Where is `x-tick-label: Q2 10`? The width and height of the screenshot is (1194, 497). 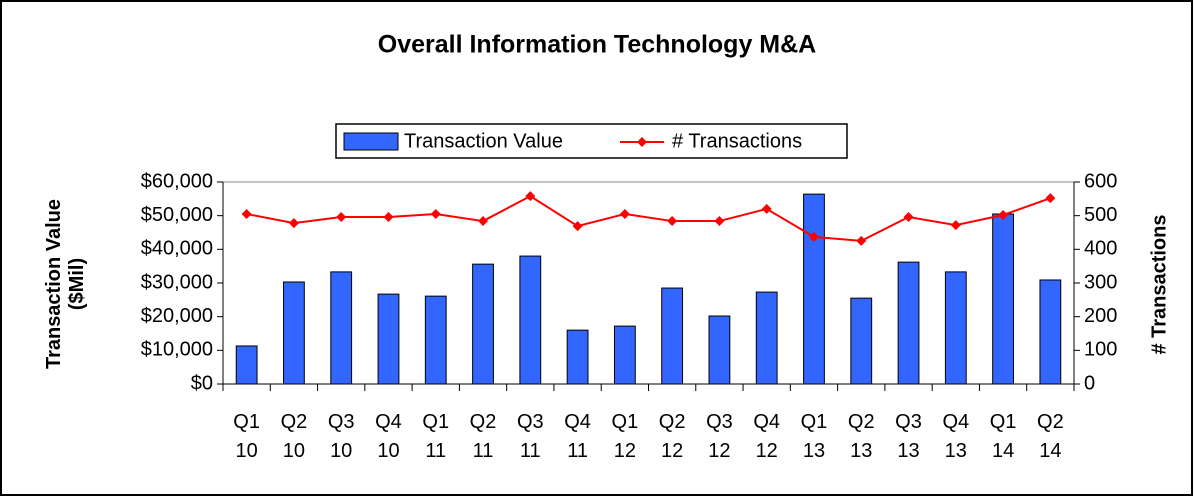
x-tick-label: Q2 10 is located at coordinates (294, 436).